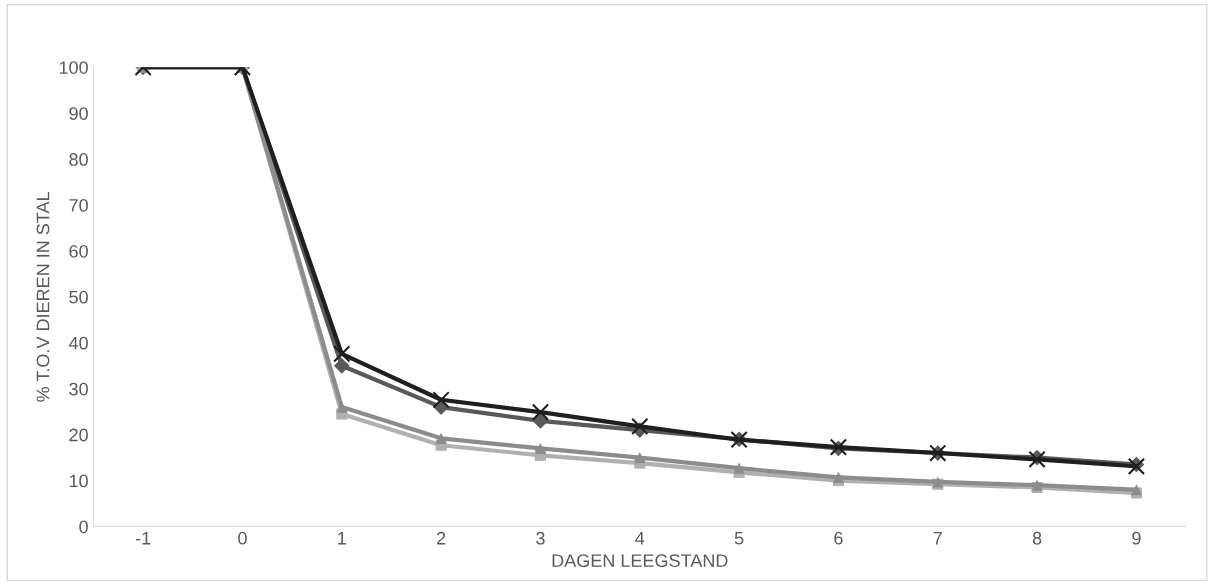 The height and width of the screenshot is (585, 1214). Describe the element at coordinates (78, 205) in the screenshot. I see `y-tick-label: 70` at that location.